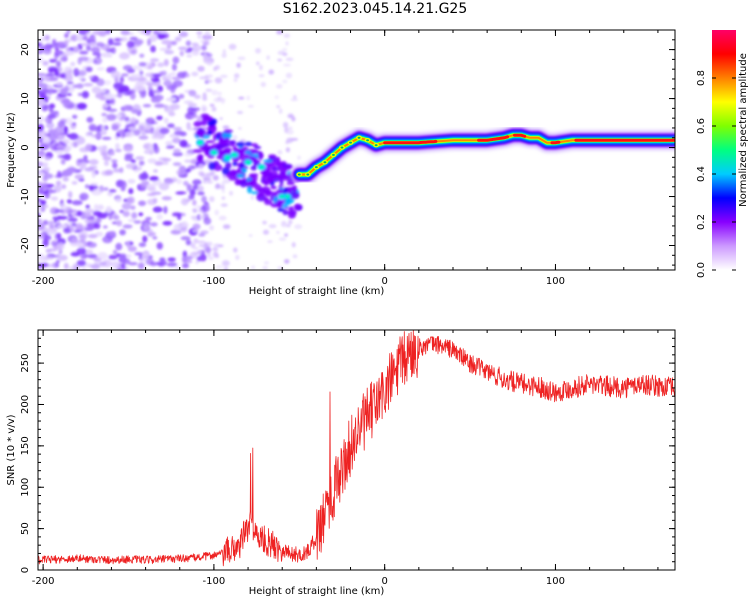  What do you see at coordinates (25, 196) in the screenshot?
I see `y-tick-label: -10` at bounding box center [25, 196].